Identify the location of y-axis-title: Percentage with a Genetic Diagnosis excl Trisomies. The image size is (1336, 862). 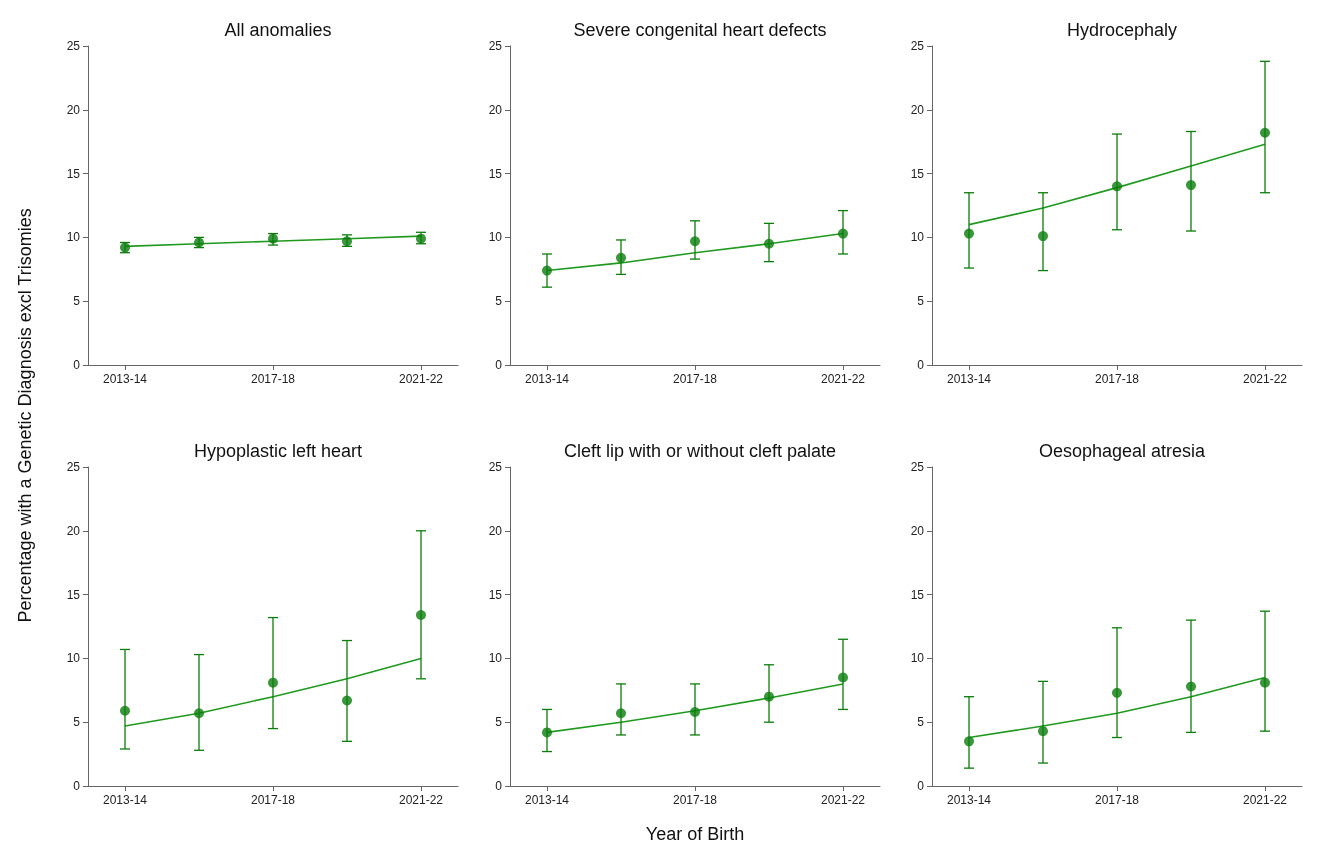
(25, 415).